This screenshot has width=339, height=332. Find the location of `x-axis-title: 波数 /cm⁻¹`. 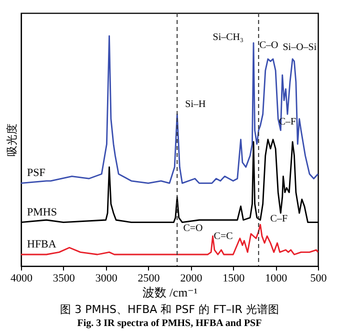

x-axis-title: 波数 /cm⁻¹ is located at coordinates (170, 293).